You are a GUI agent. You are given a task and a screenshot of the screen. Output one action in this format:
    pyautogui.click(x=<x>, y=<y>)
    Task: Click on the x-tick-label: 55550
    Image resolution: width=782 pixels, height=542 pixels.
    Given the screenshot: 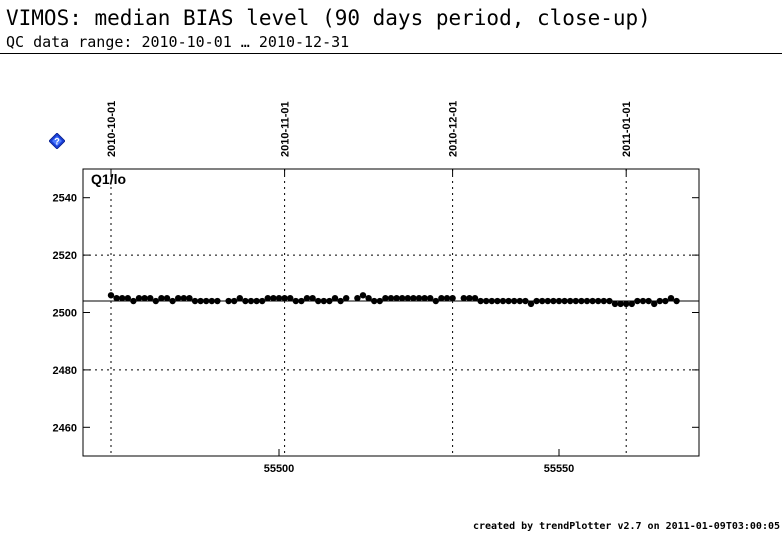 What is the action you would take?
    pyautogui.click(x=559, y=469)
    